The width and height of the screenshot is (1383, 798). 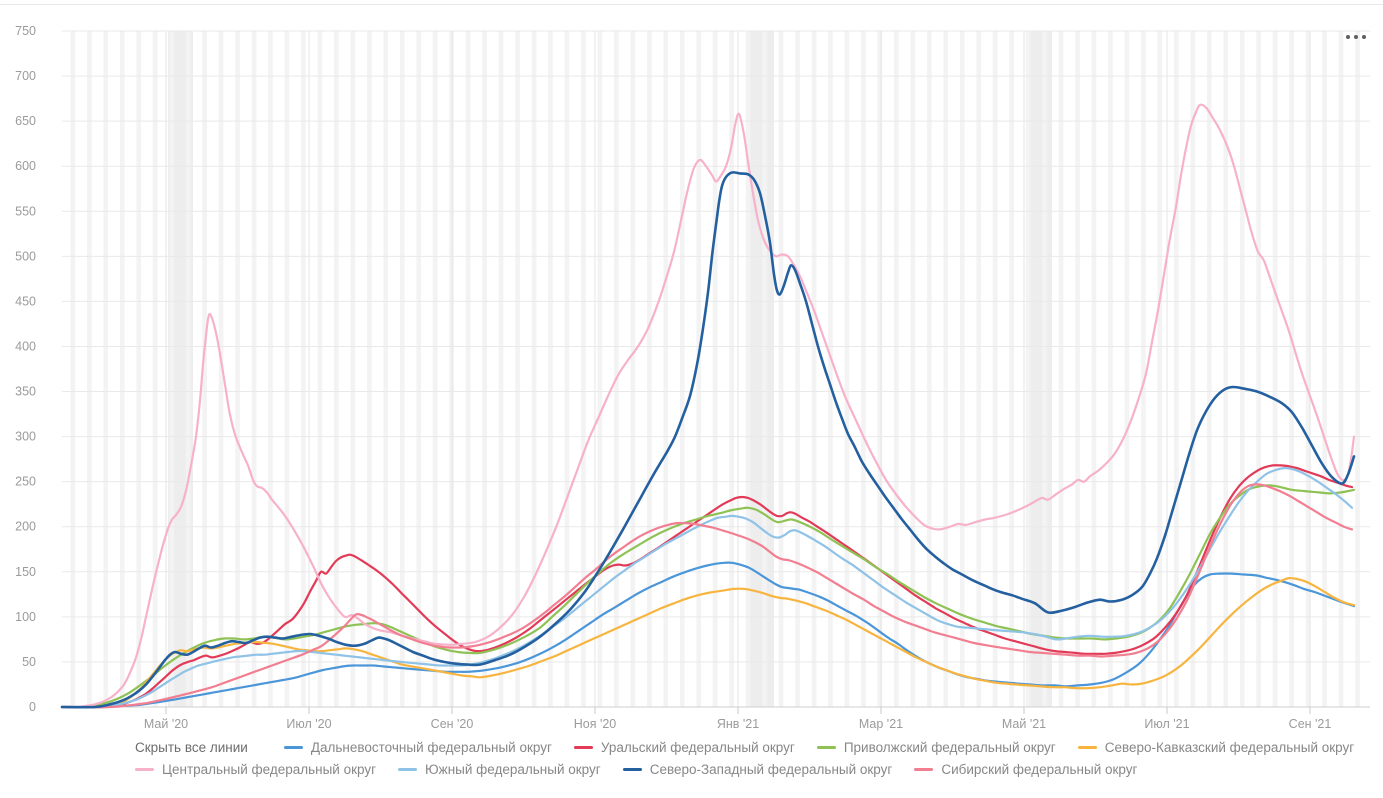 What do you see at coordinates (684, 747) in the screenshot?
I see `legend-item-2: Уральский федеральный округ` at bounding box center [684, 747].